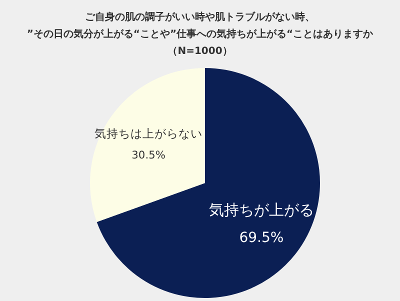 The width and height of the screenshot is (400, 301). I want to click on pie-slice, so click(147, 145).